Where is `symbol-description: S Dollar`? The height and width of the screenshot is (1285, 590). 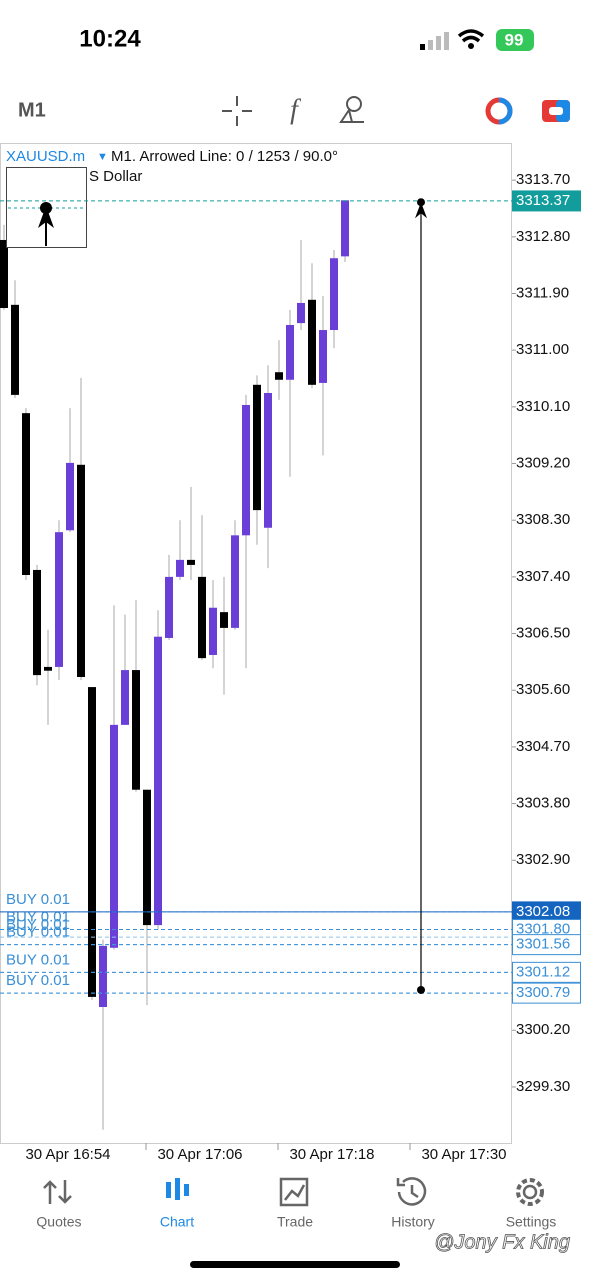 symbol-description: S Dollar is located at coordinates (115, 176).